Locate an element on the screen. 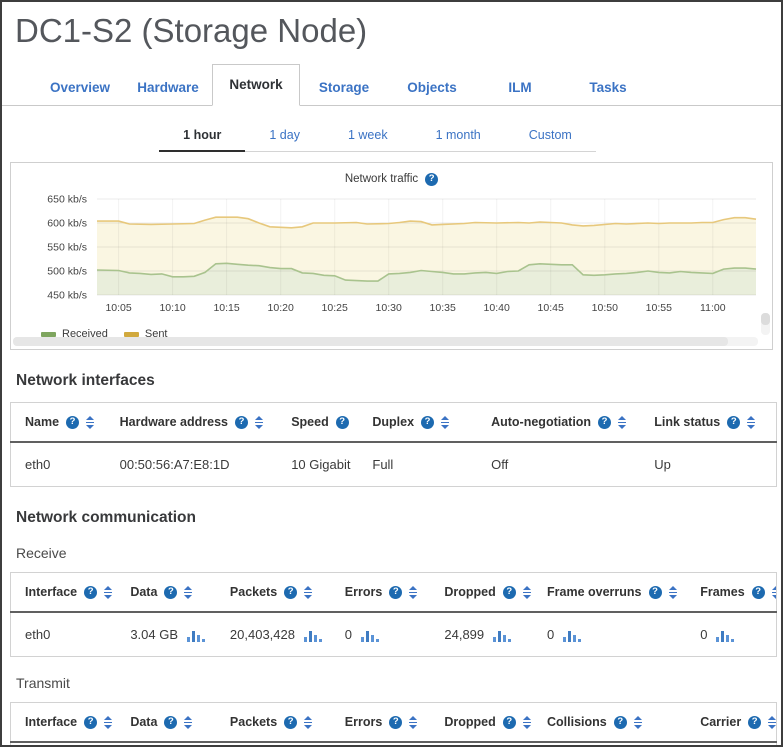 This screenshot has width=783, height=747. svg-text: 500 kb/s is located at coordinates (67, 272).